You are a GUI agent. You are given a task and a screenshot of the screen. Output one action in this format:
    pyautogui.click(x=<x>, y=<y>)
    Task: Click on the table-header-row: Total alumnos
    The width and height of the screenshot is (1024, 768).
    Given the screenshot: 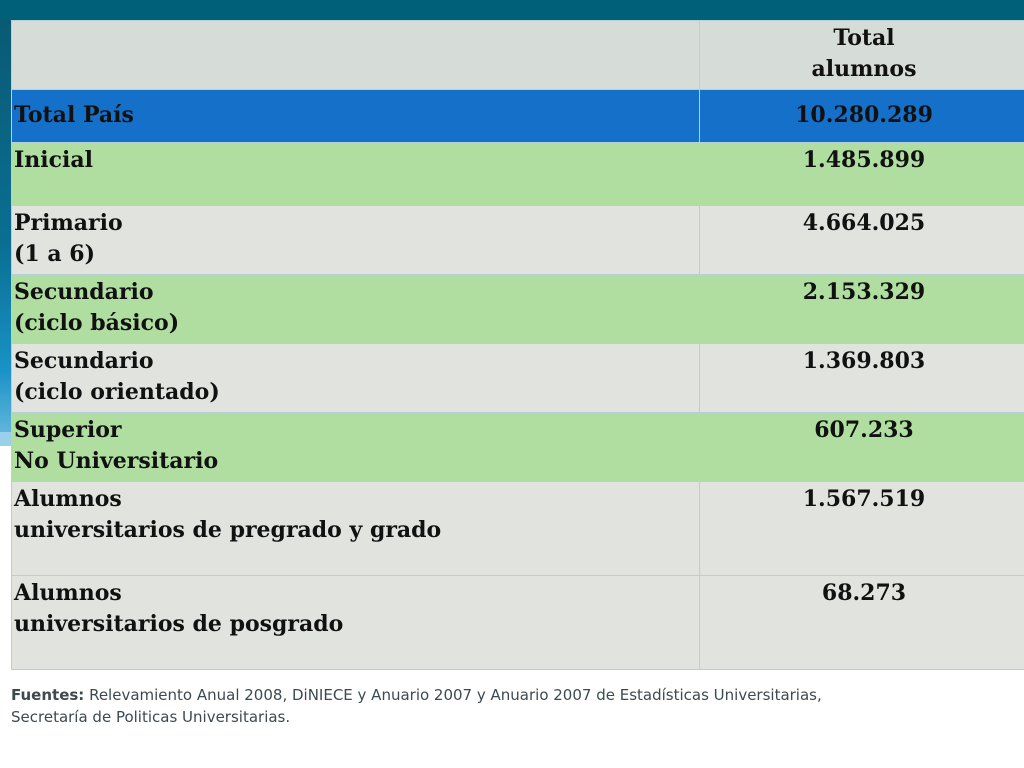 What is the action you would take?
    pyautogui.click(x=517, y=55)
    